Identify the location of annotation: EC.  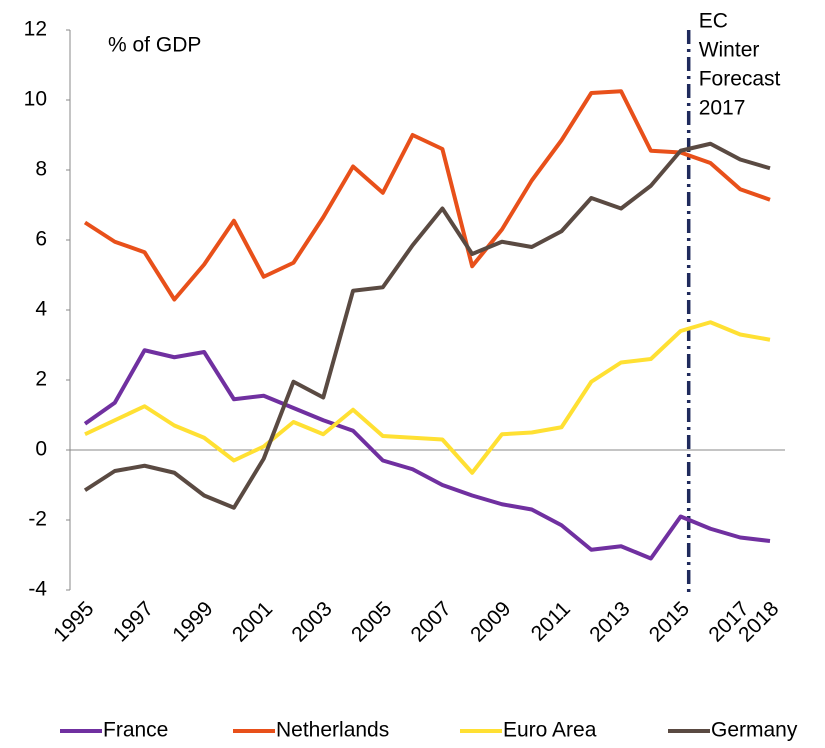
(713, 21).